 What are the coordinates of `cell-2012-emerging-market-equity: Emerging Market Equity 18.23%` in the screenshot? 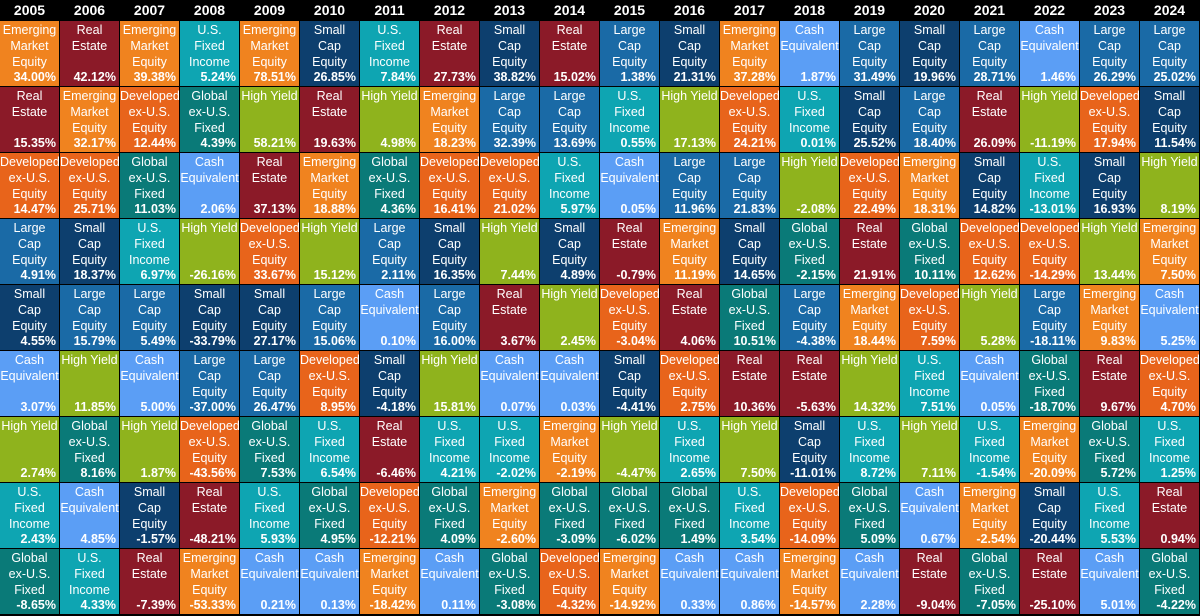 It's located at (449, 119).